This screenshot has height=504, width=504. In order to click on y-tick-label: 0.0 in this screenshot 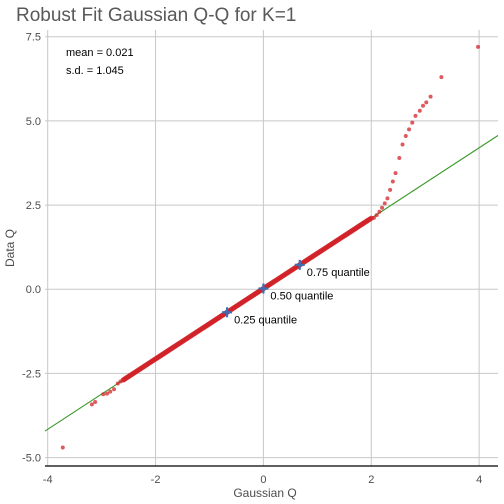, I will do `click(33, 290)`.